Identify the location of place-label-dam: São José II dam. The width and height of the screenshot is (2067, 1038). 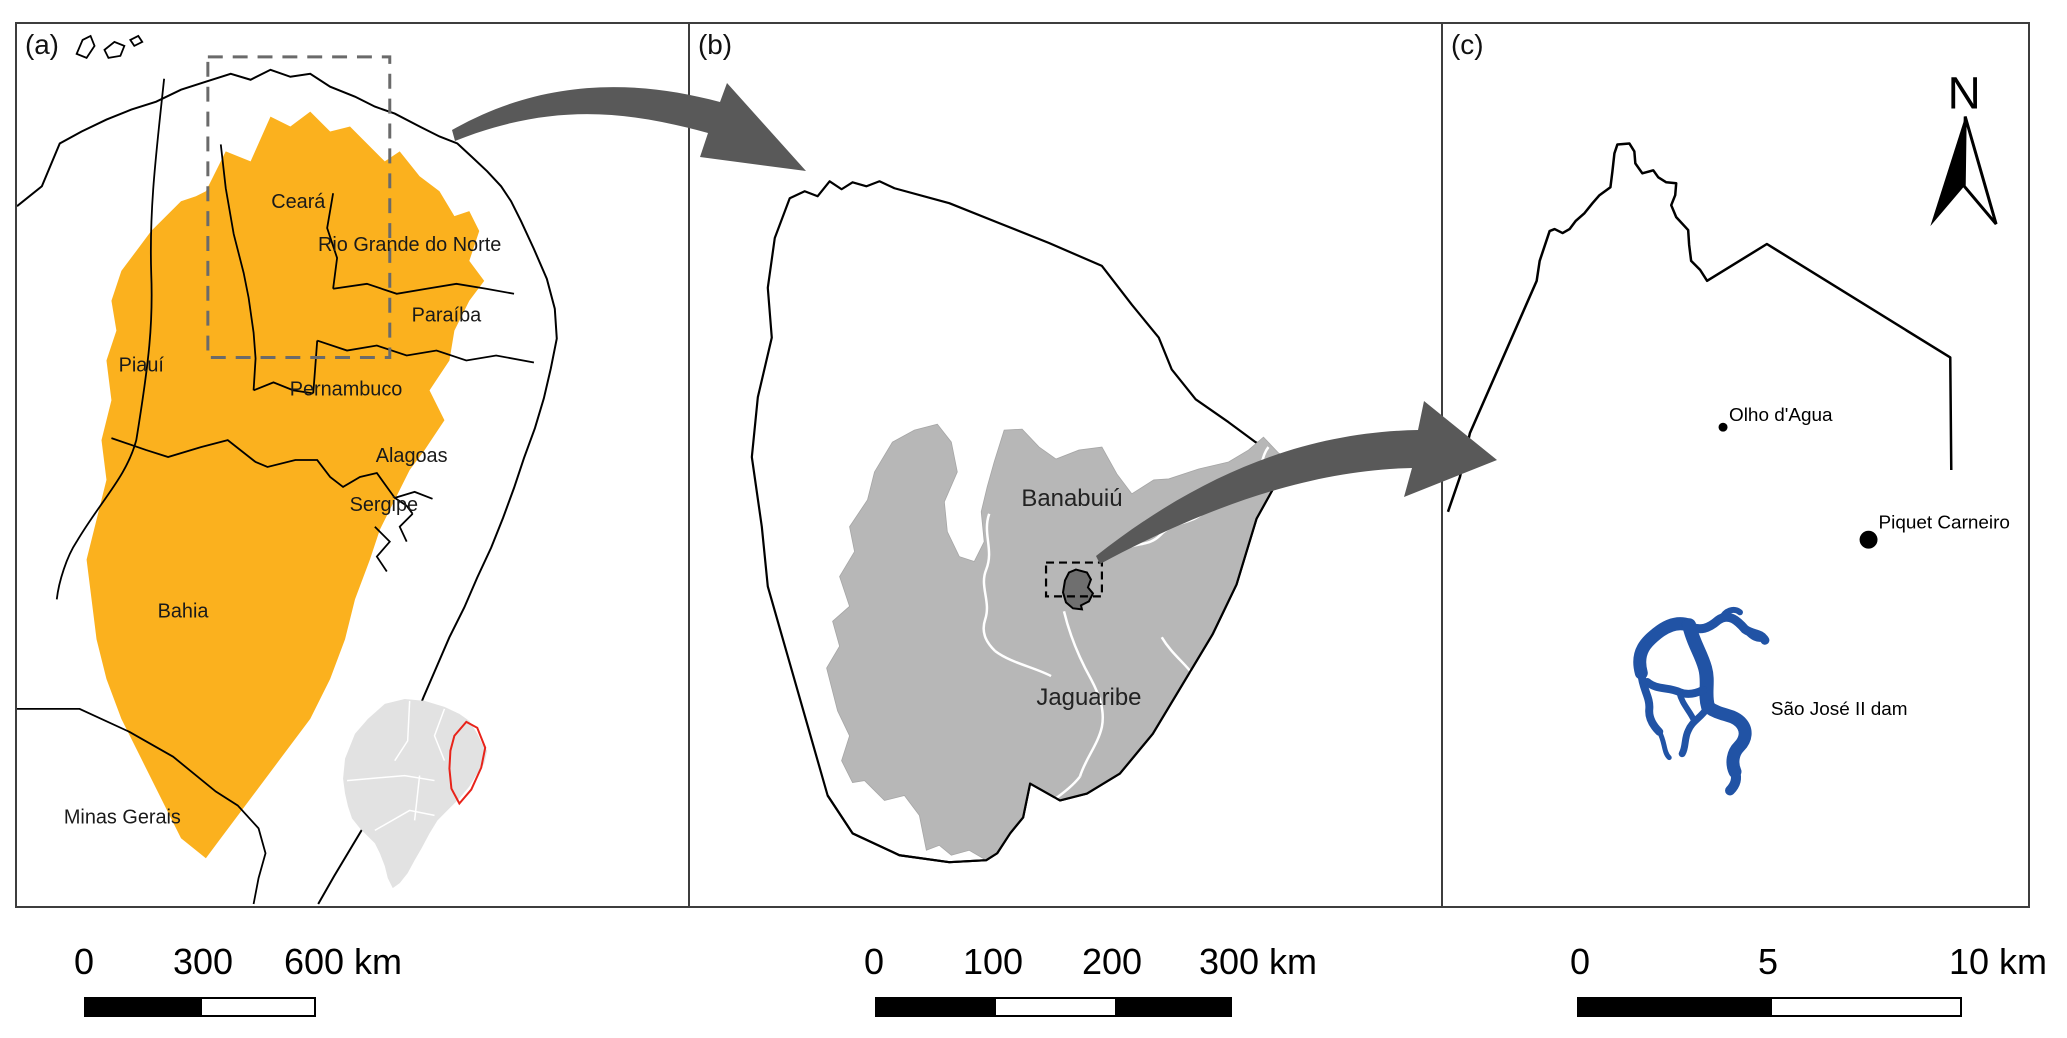
(1839, 709).